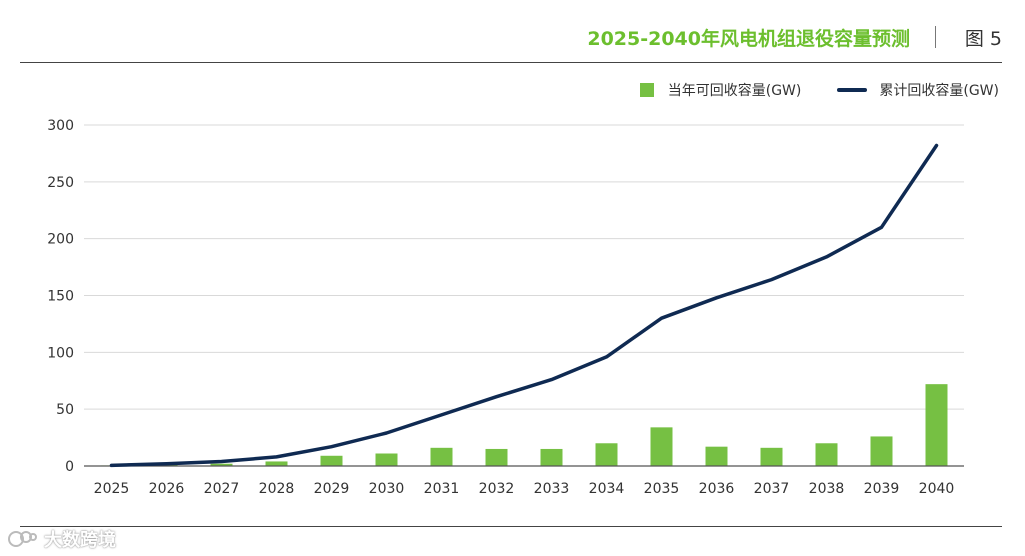  What do you see at coordinates (221, 464) in the screenshot?
I see `bar-2027` at bounding box center [221, 464].